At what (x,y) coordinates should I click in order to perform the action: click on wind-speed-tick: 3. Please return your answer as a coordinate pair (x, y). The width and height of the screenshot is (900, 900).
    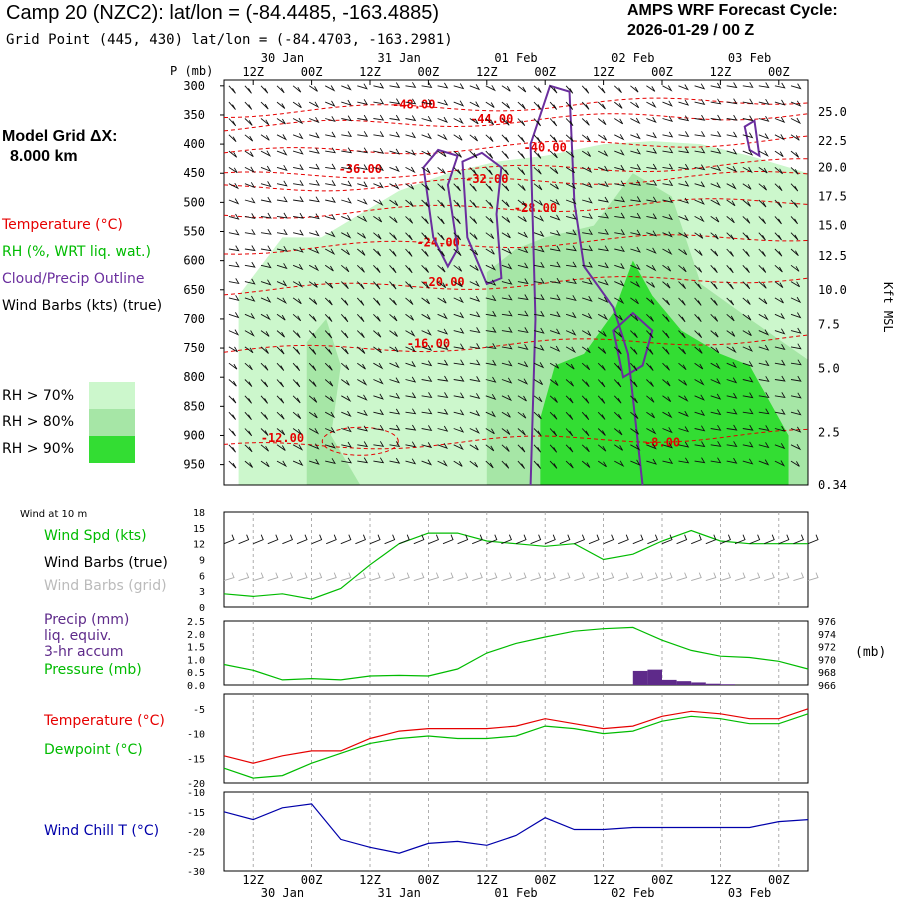
    Looking at the image, I should click on (202, 592).